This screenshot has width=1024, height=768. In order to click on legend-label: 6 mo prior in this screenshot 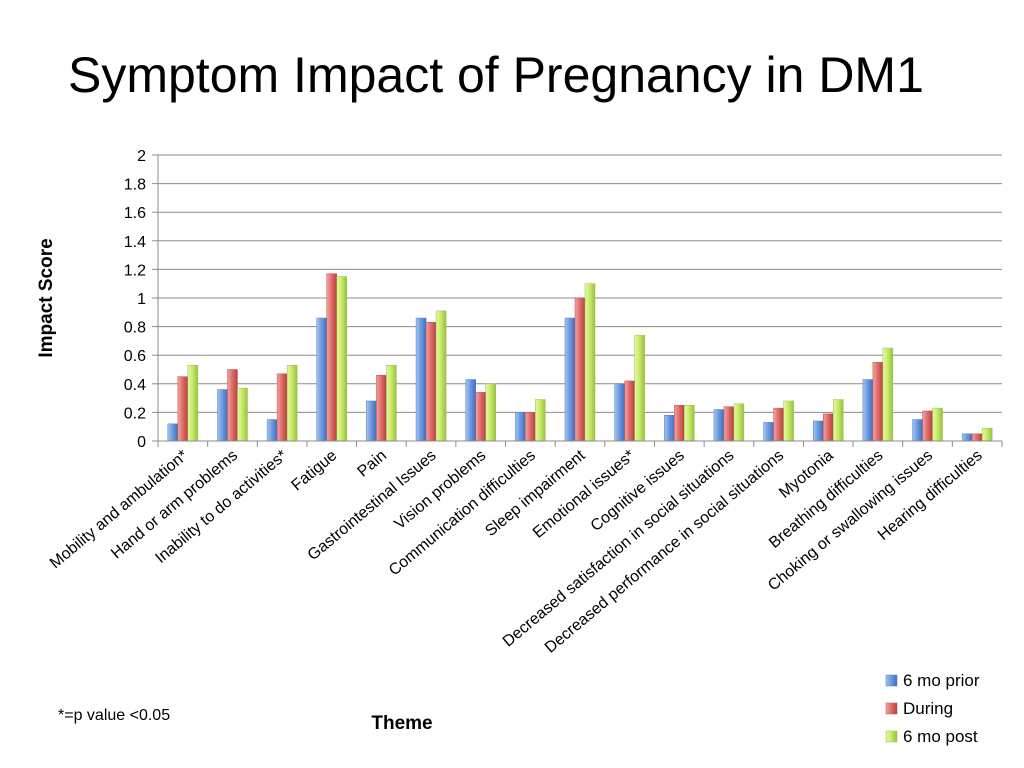, I will do `click(941, 680)`.